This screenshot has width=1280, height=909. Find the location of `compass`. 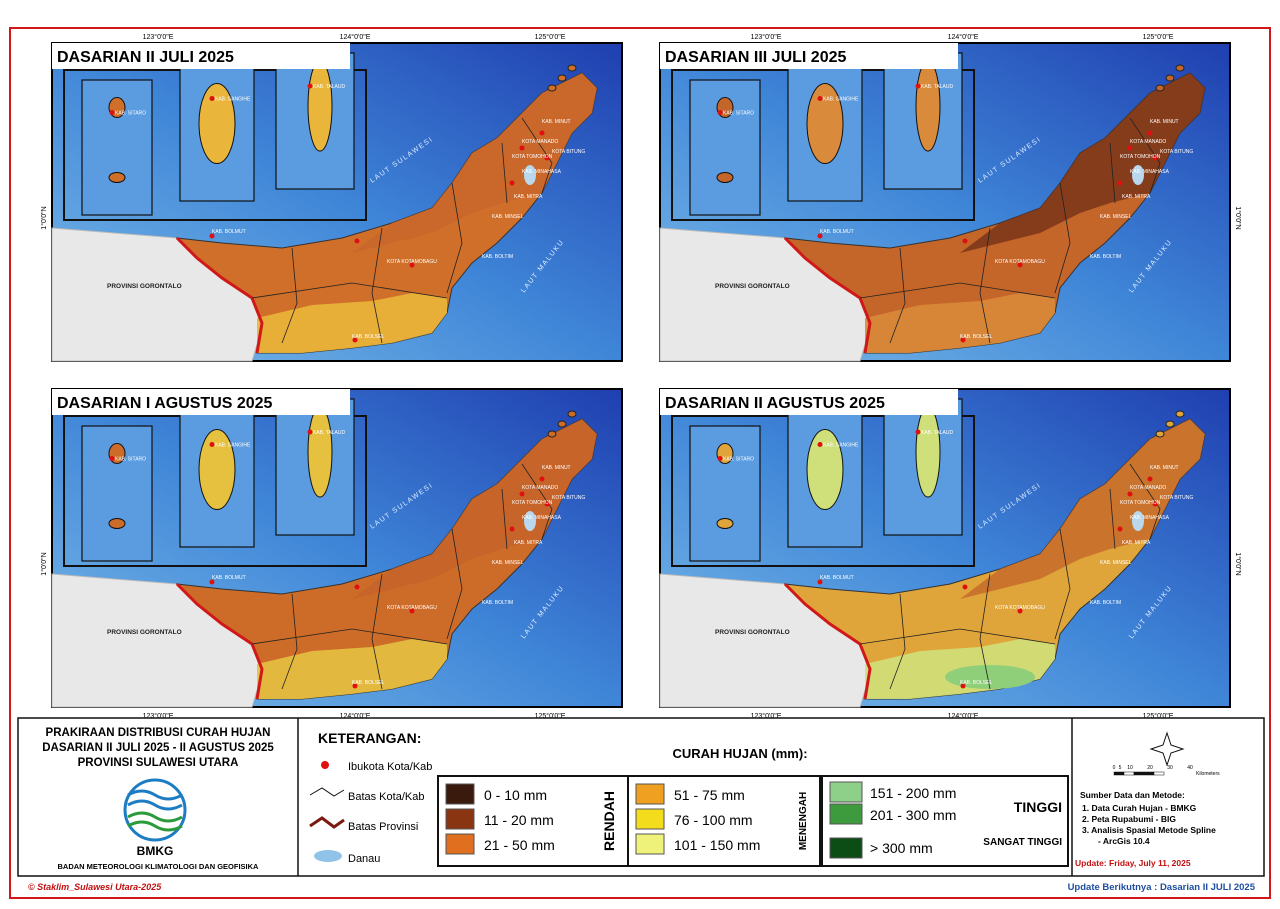

compass is located at coordinates (1167, 749).